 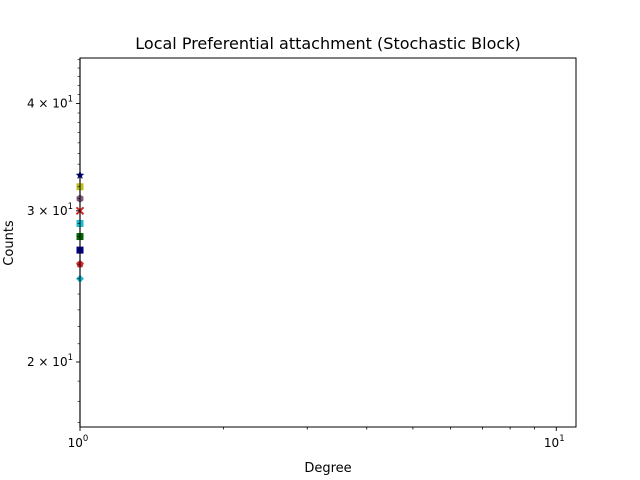 What do you see at coordinates (50, 210) in the screenshot?
I see `y-tick-label-1: 3 × 101` at bounding box center [50, 210].